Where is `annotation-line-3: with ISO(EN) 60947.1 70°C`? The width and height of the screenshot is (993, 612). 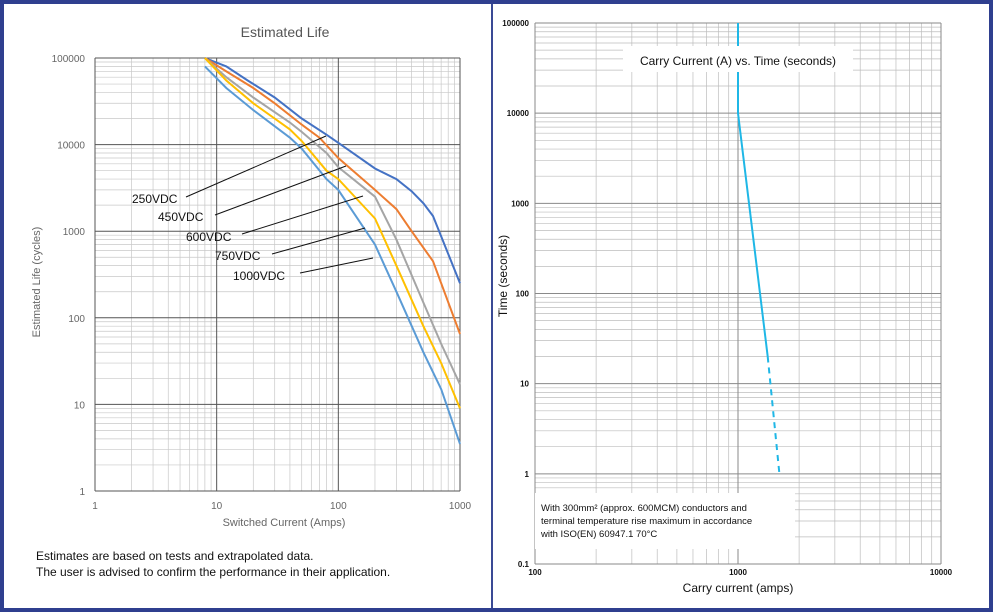
annotation-line-3: with ISO(EN) 60947.1 70°C is located at coordinates (598, 534).